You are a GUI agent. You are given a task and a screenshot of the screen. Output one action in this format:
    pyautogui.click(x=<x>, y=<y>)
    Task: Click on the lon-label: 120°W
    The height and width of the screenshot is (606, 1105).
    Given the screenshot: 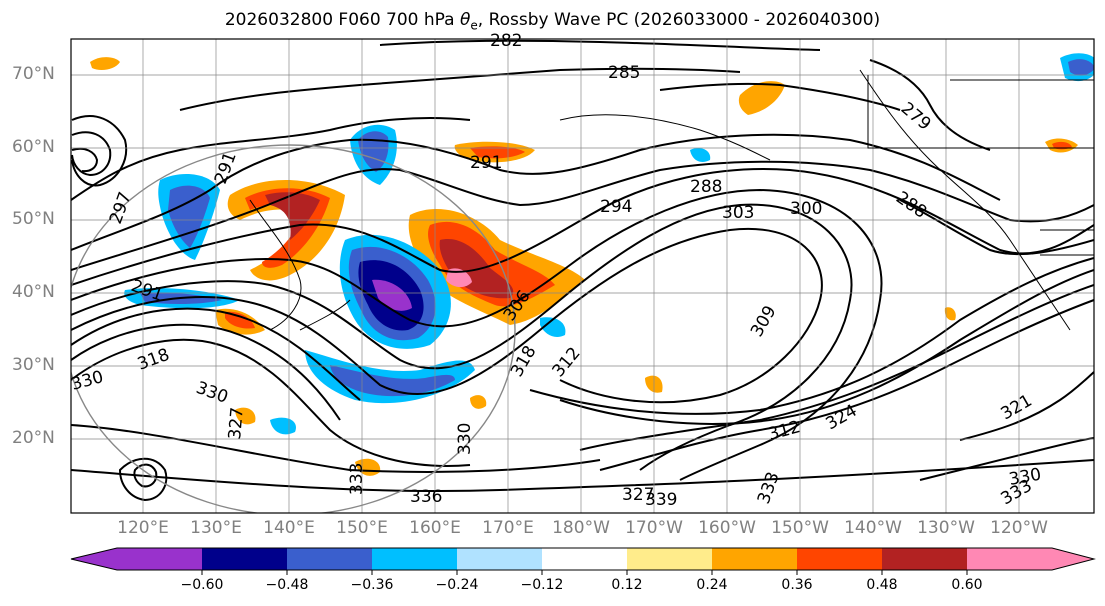 What is the action you would take?
    pyautogui.click(x=1019, y=528)
    